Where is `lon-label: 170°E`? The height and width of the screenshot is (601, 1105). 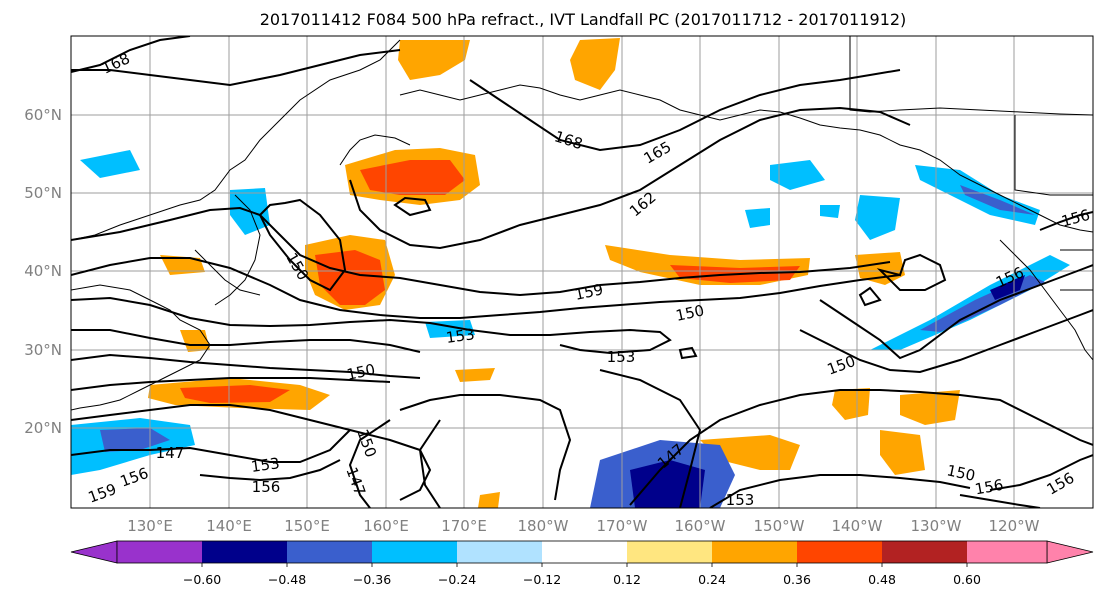
lon-label: 170°E is located at coordinates (464, 526).